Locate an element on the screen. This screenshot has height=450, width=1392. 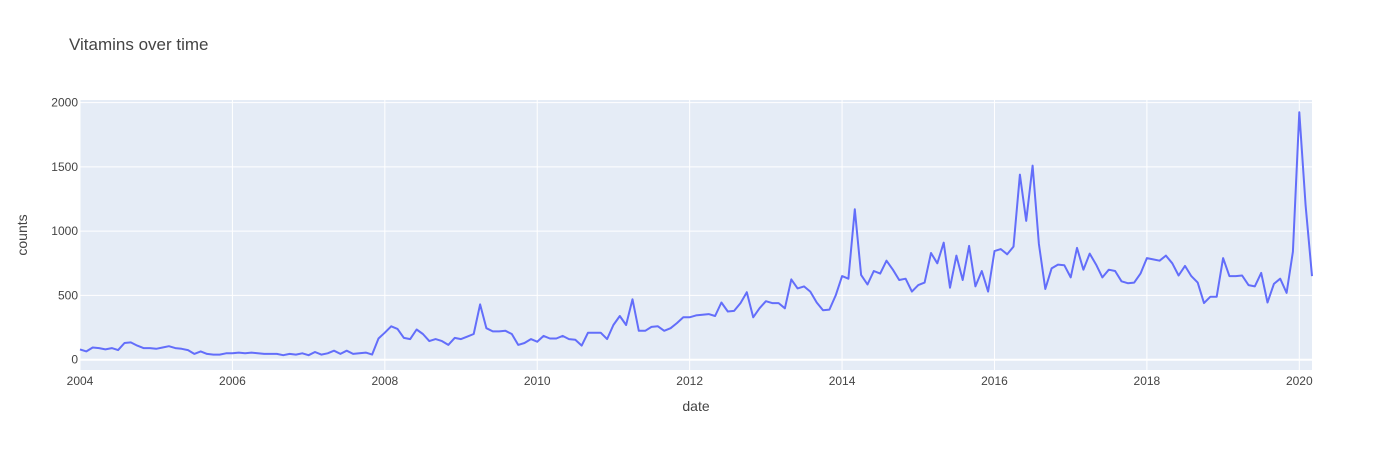
x-axis-title: date is located at coordinates (695, 406).